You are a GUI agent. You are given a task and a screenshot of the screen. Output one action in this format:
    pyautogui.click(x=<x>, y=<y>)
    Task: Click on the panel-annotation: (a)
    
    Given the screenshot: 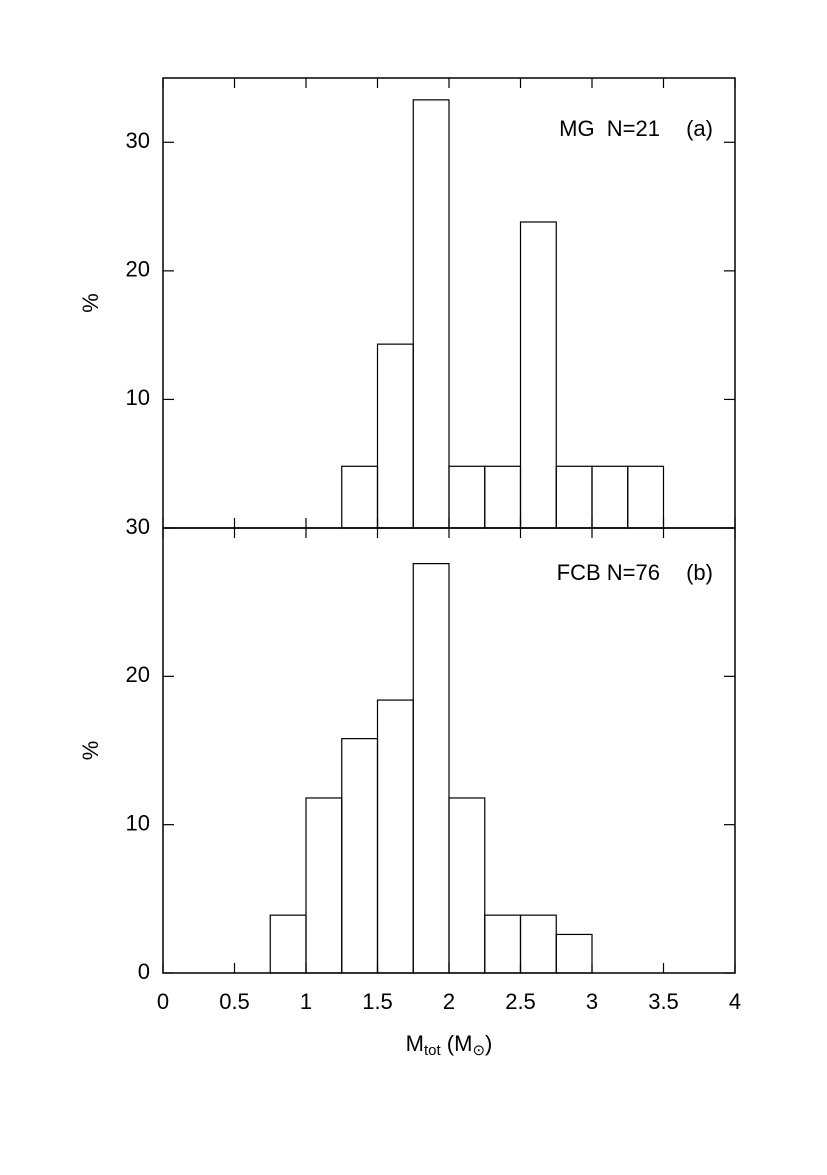 What is the action you would take?
    pyautogui.click(x=699, y=128)
    